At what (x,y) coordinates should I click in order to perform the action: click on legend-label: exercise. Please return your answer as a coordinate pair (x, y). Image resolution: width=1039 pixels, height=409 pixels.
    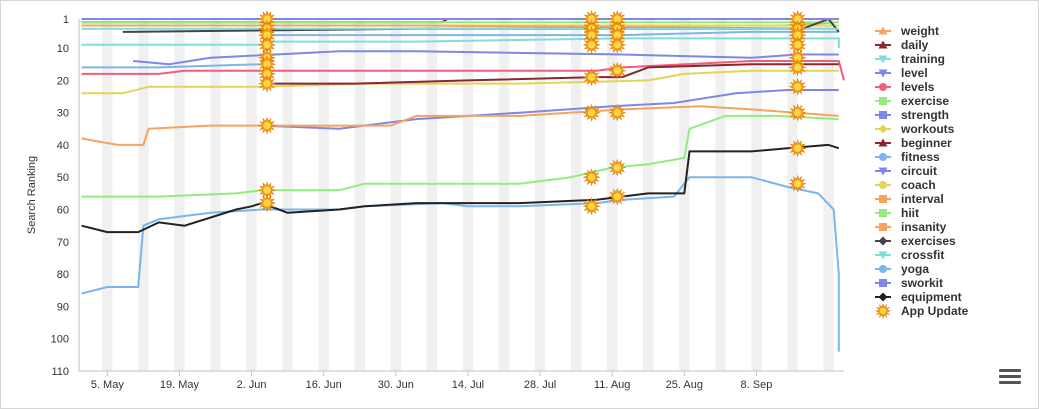
    Looking at the image, I should click on (925, 101).